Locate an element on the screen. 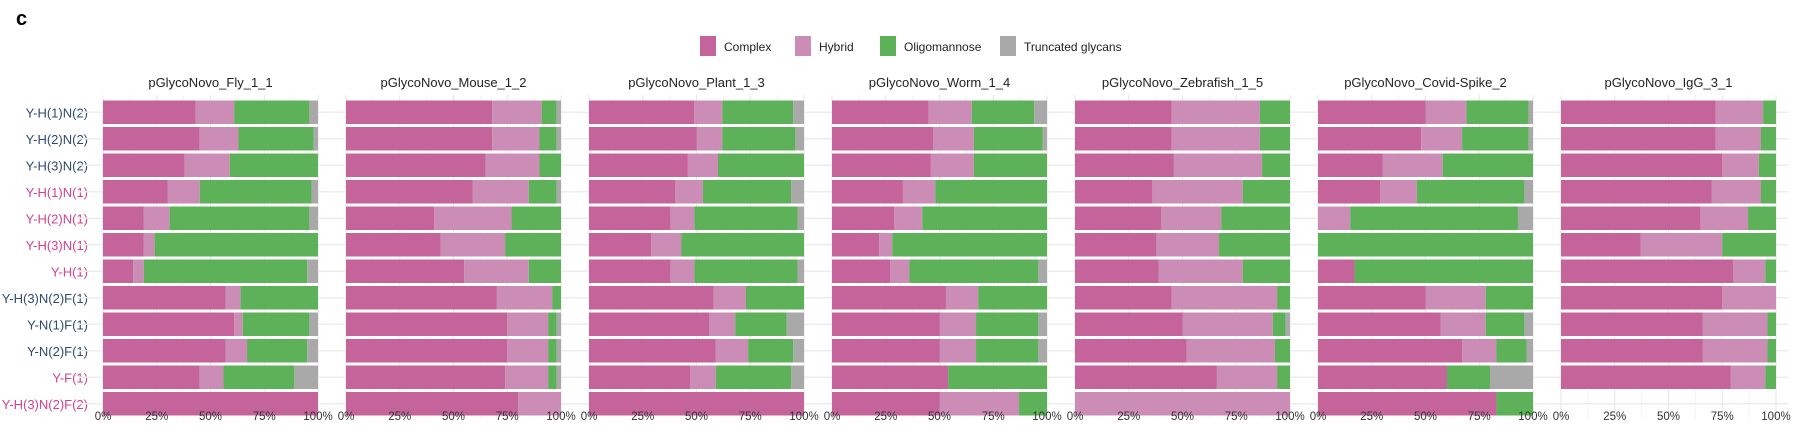  facet-title: pGlycoNovo_Zebrafish_1_5 is located at coordinates (1182, 82).